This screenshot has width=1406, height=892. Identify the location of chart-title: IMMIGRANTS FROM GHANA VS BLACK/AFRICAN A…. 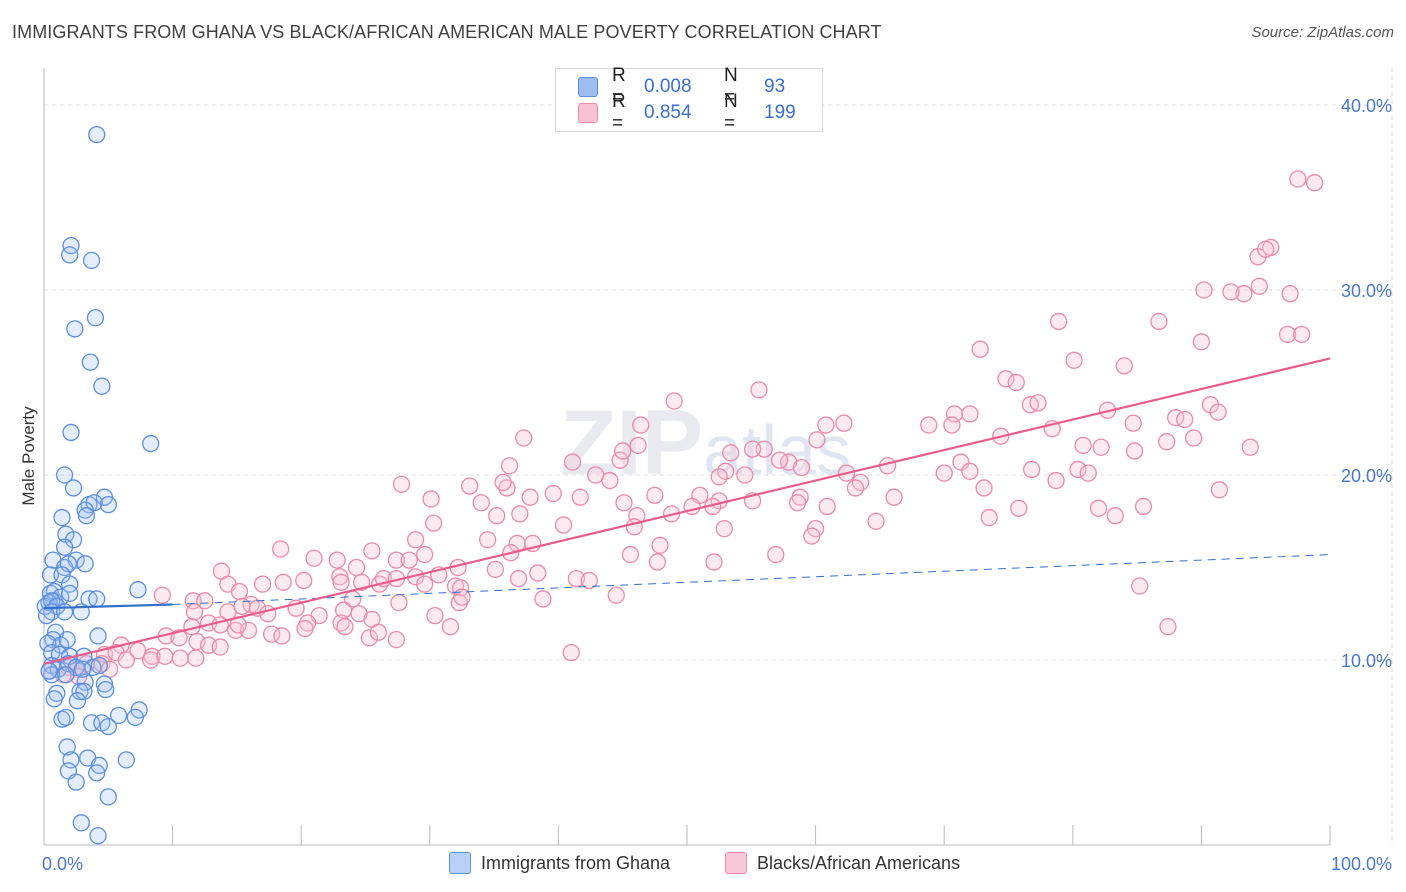
(447, 32).